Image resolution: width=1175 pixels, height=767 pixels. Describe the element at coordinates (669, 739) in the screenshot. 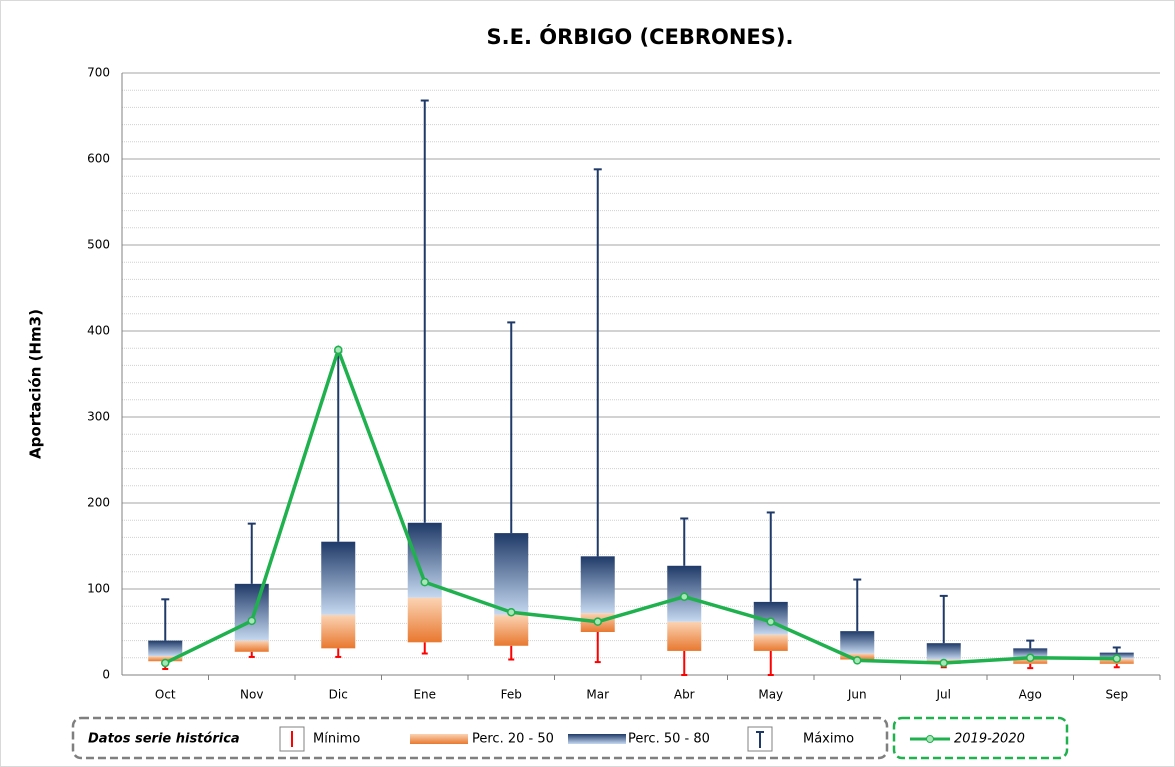

I see `legend-label: Perc. 50 - 80` at that location.